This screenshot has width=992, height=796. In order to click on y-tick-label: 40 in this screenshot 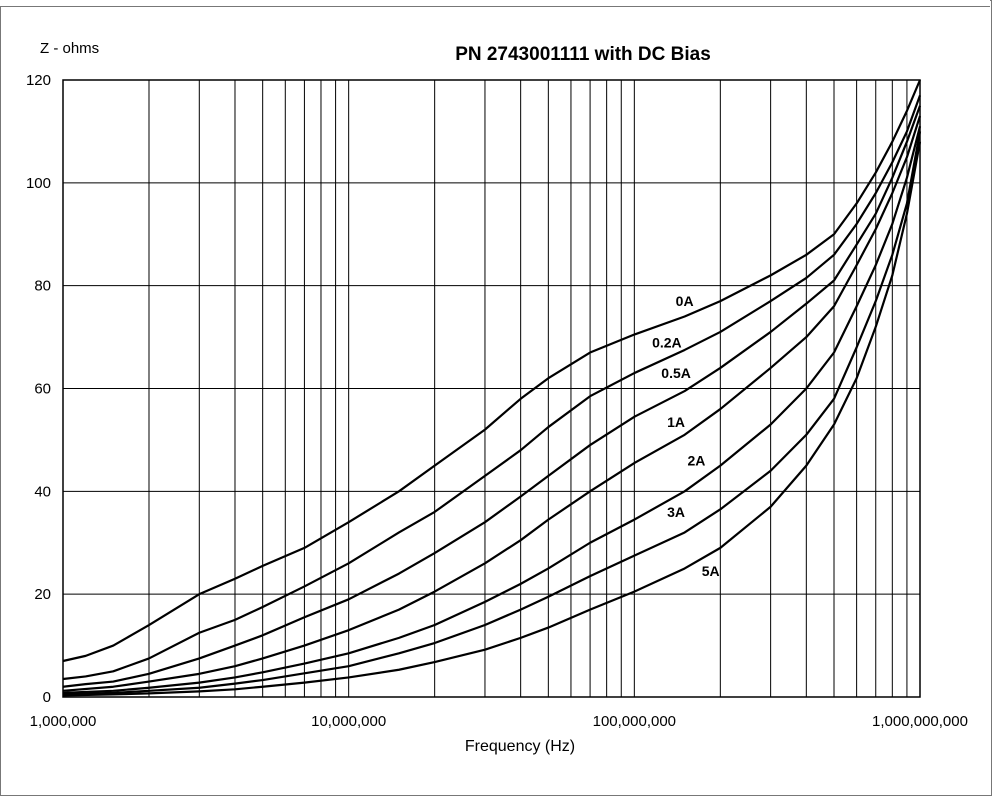, I will do `click(42, 491)`.